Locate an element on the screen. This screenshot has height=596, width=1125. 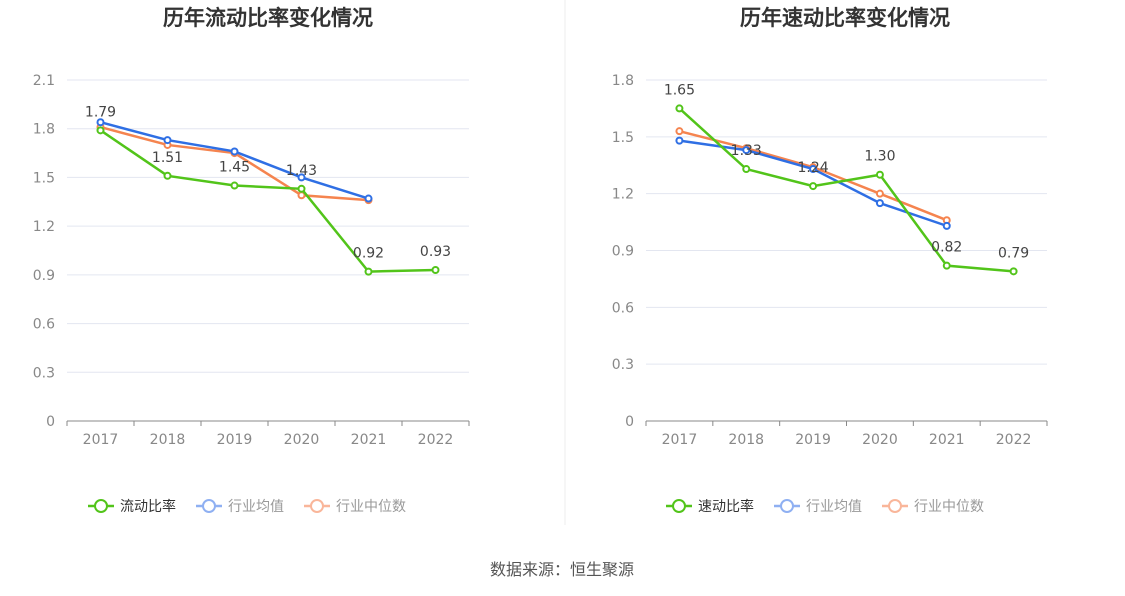
data-label: 1.24 is located at coordinates (812, 168).